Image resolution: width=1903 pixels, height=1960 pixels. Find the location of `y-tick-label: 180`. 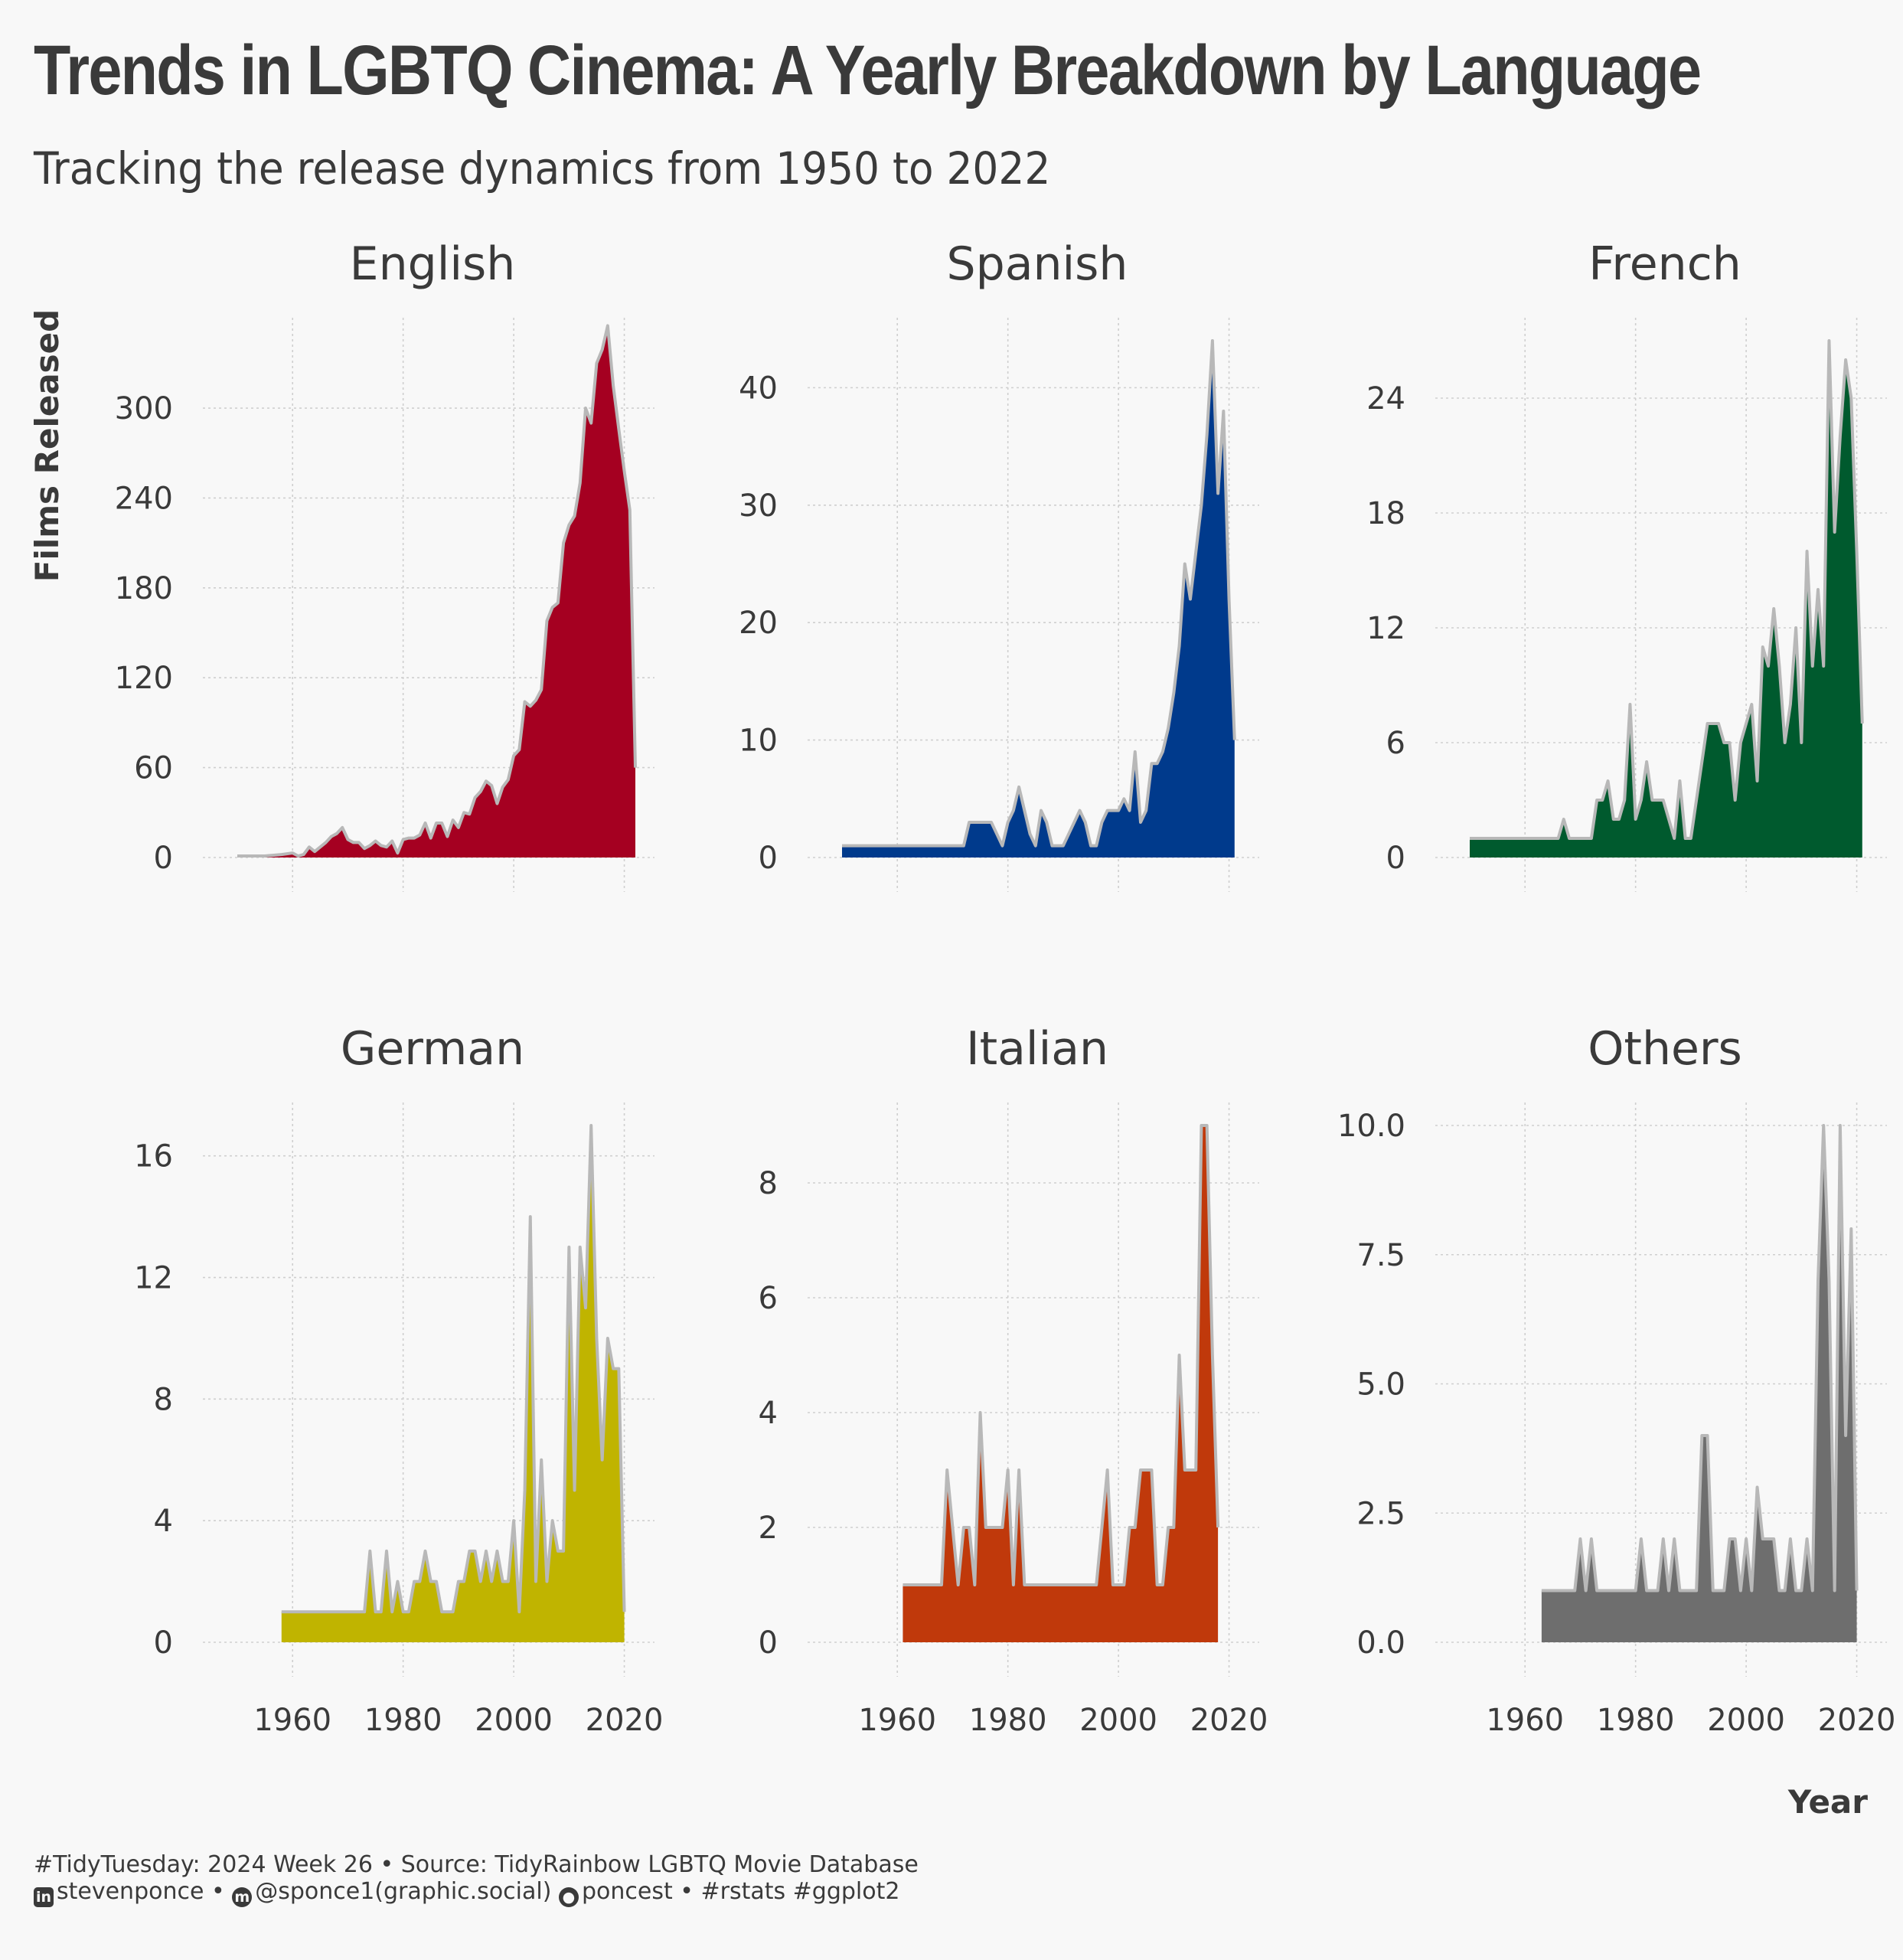

y-tick-label: 180 is located at coordinates (144, 588).